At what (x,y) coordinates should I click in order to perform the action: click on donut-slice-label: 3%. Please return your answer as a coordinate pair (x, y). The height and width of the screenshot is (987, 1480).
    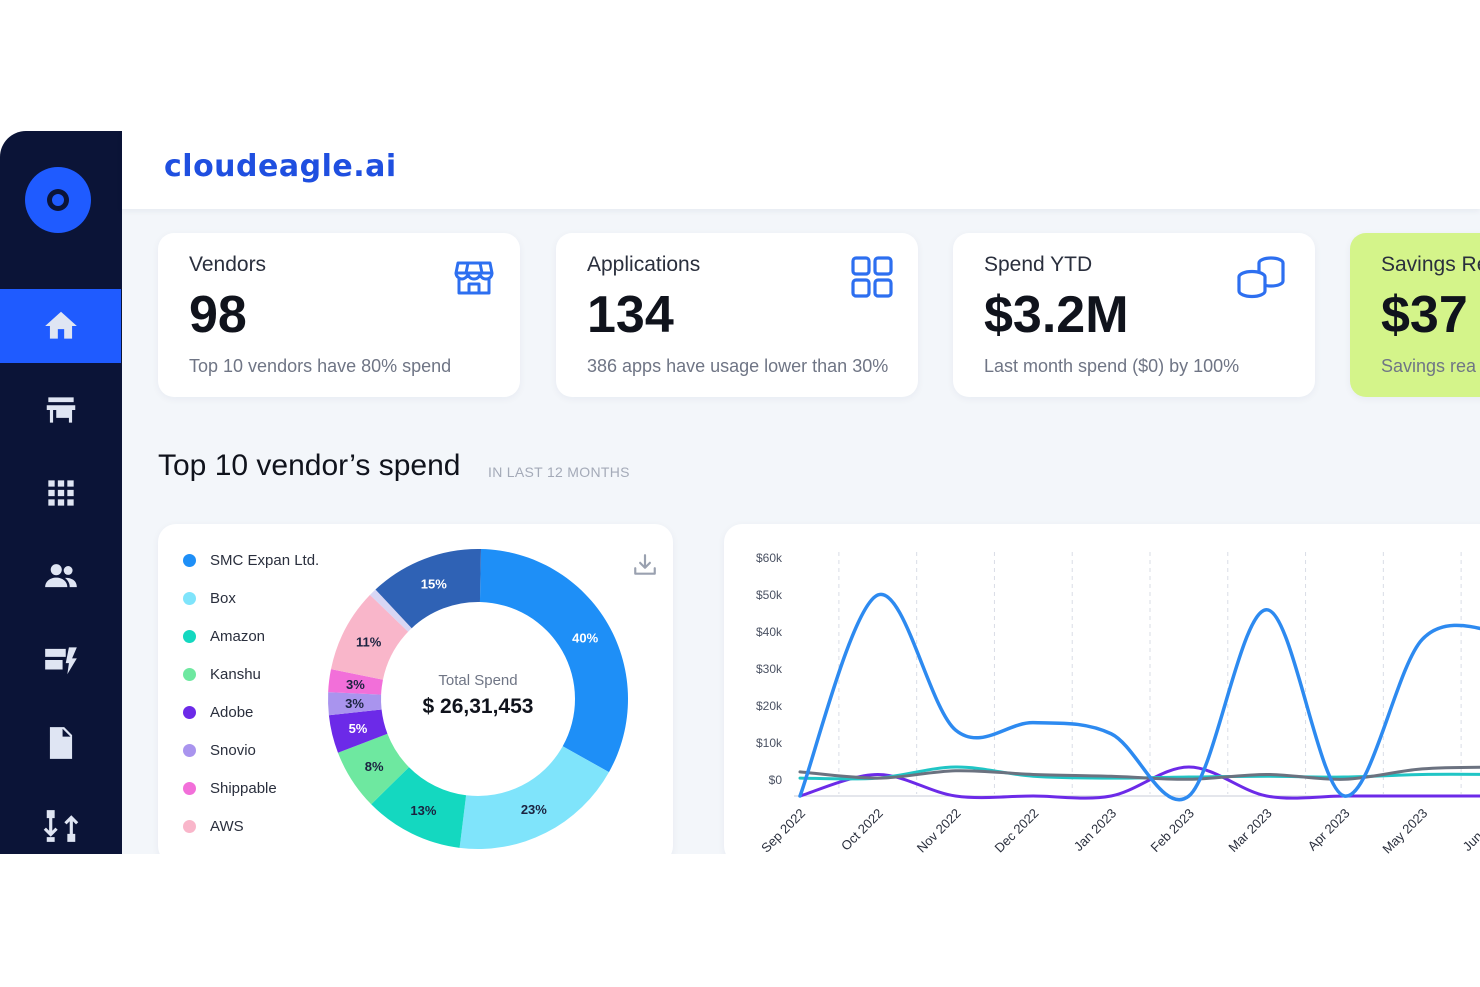
    Looking at the image, I should click on (355, 684).